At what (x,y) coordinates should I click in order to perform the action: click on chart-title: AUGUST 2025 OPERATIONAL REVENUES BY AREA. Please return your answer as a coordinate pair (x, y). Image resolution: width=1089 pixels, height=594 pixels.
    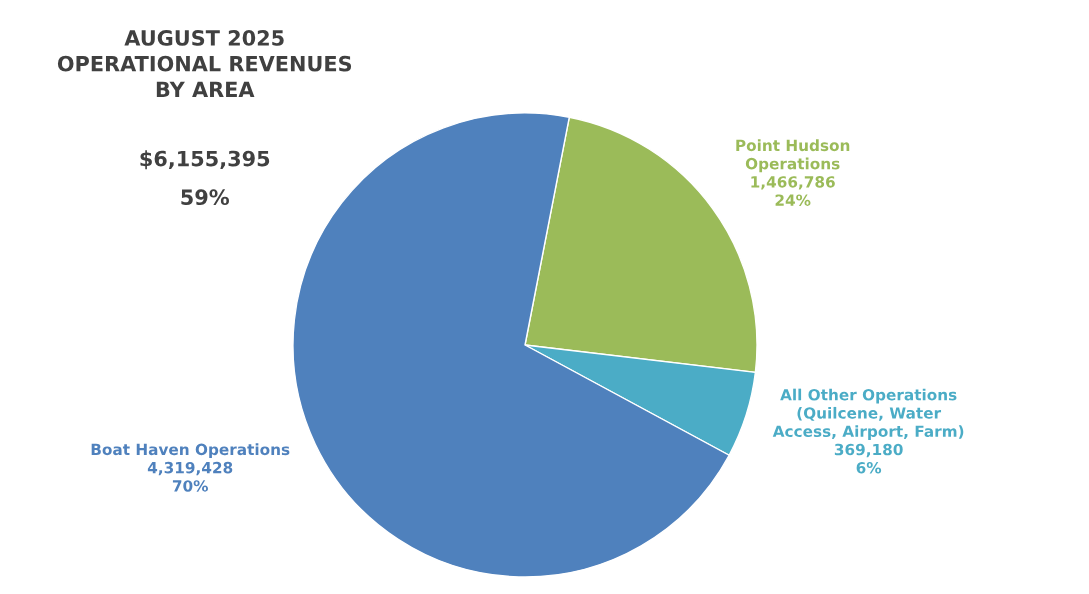
    Looking at the image, I should click on (204, 63).